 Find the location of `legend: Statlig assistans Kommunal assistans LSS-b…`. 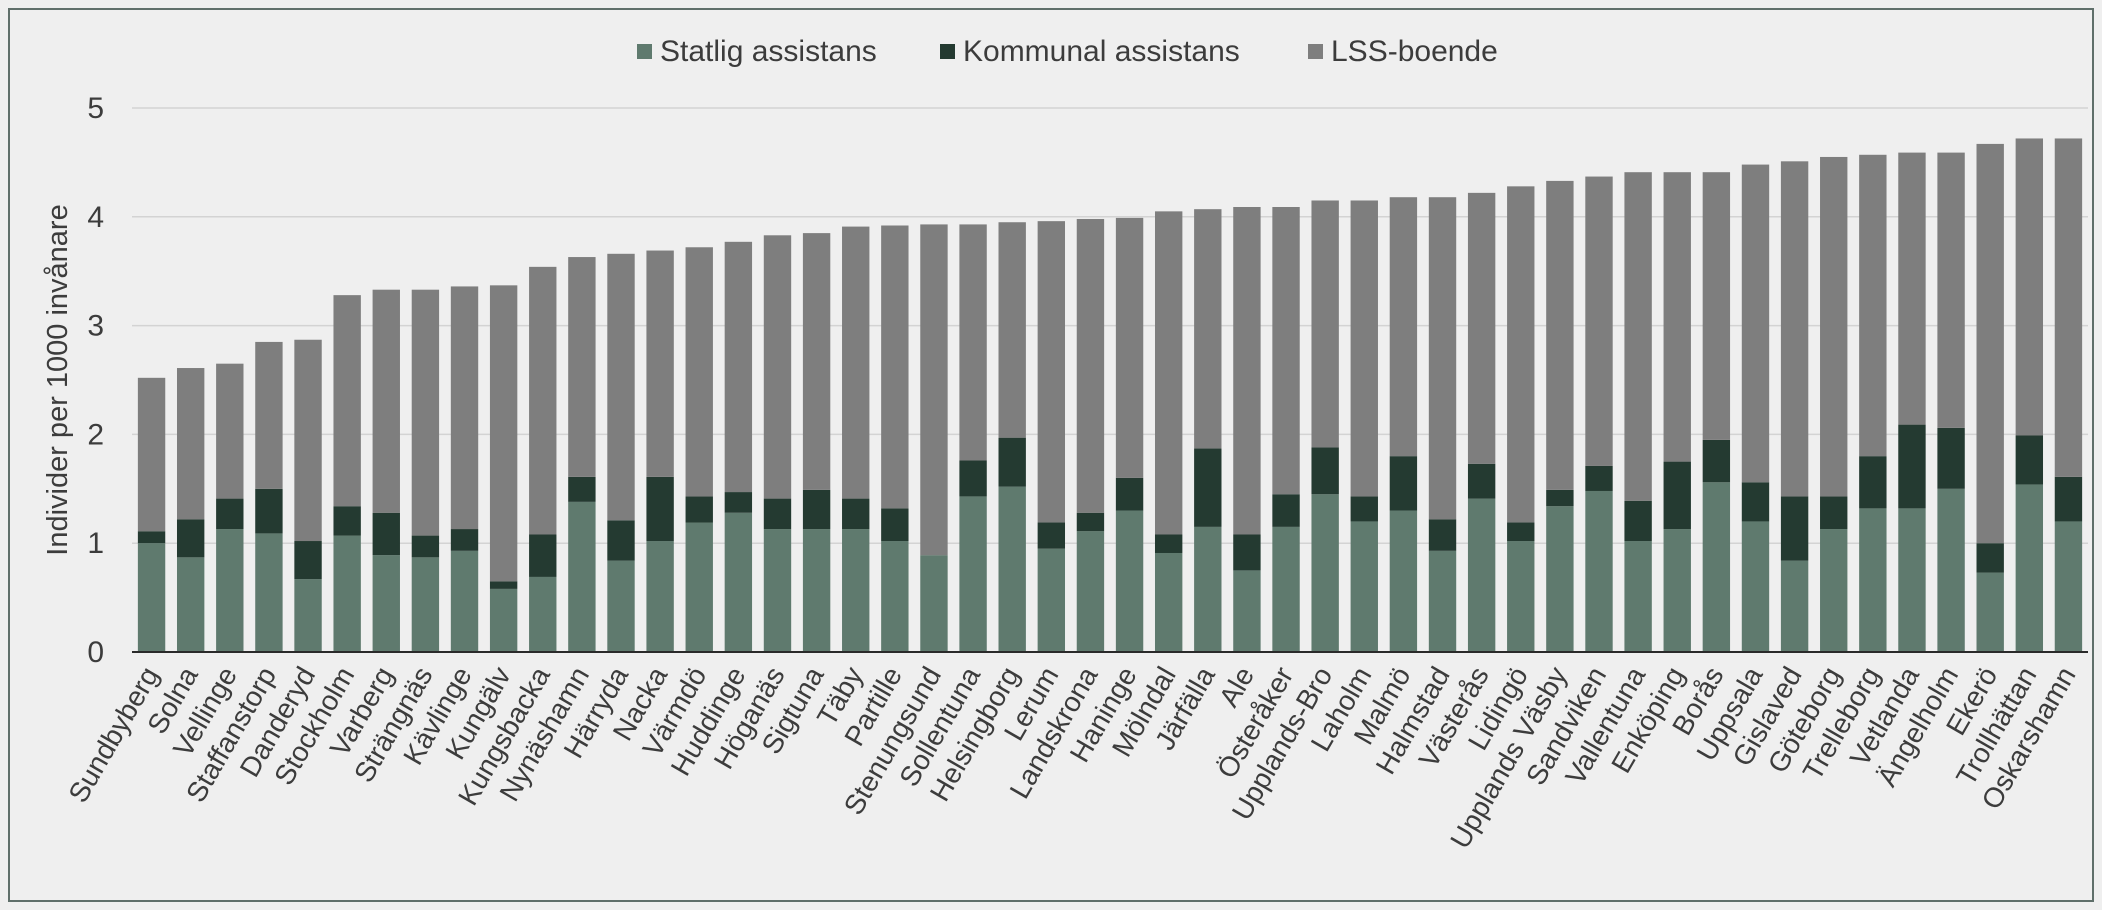

legend: Statlig assistans Kommunal assistans LSS-b… is located at coordinates (1067, 51).